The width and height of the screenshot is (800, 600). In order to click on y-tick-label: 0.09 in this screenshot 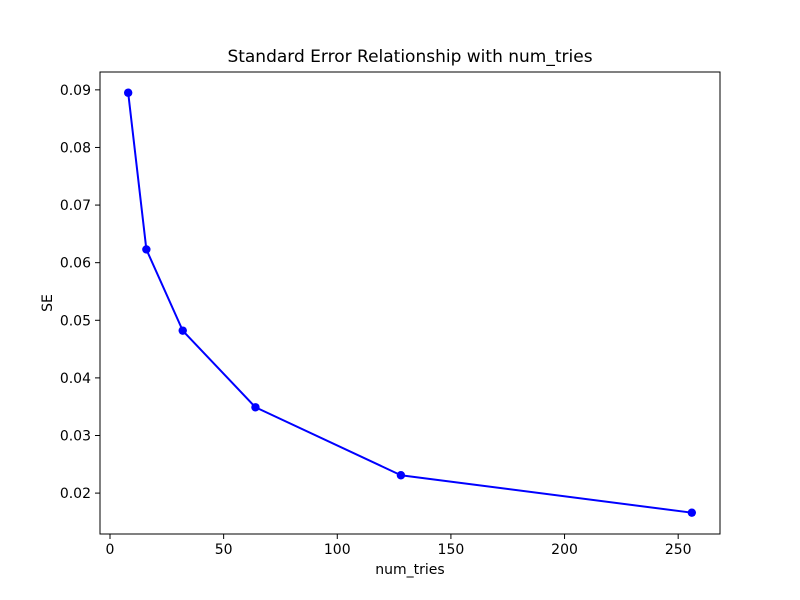, I will do `click(75, 91)`.